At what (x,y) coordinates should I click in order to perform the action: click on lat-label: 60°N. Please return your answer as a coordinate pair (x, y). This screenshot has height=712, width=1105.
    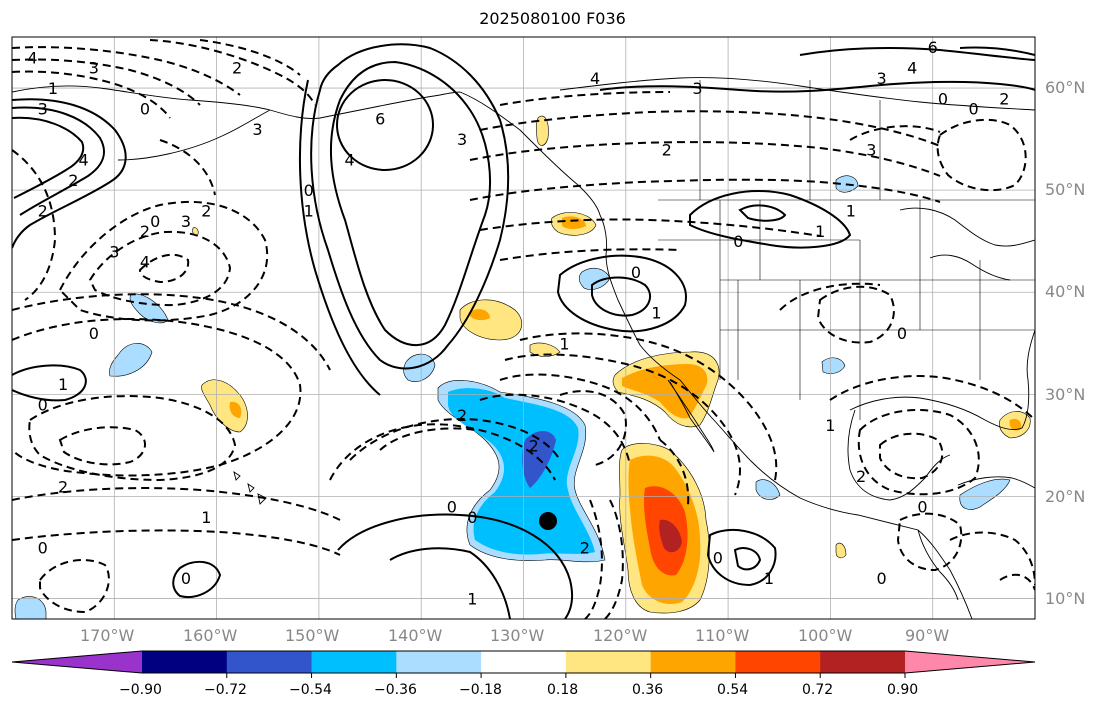
    Looking at the image, I should click on (1065, 87).